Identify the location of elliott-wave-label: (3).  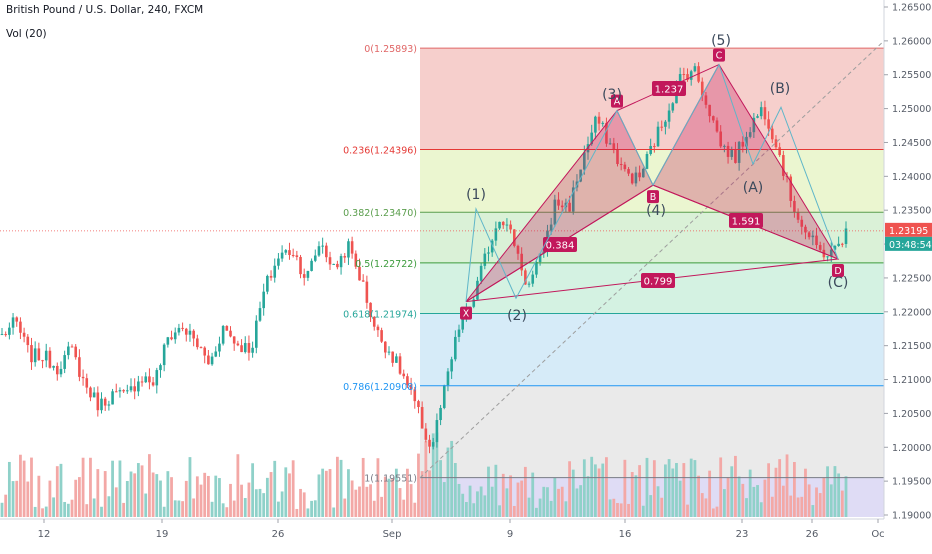
(612, 95).